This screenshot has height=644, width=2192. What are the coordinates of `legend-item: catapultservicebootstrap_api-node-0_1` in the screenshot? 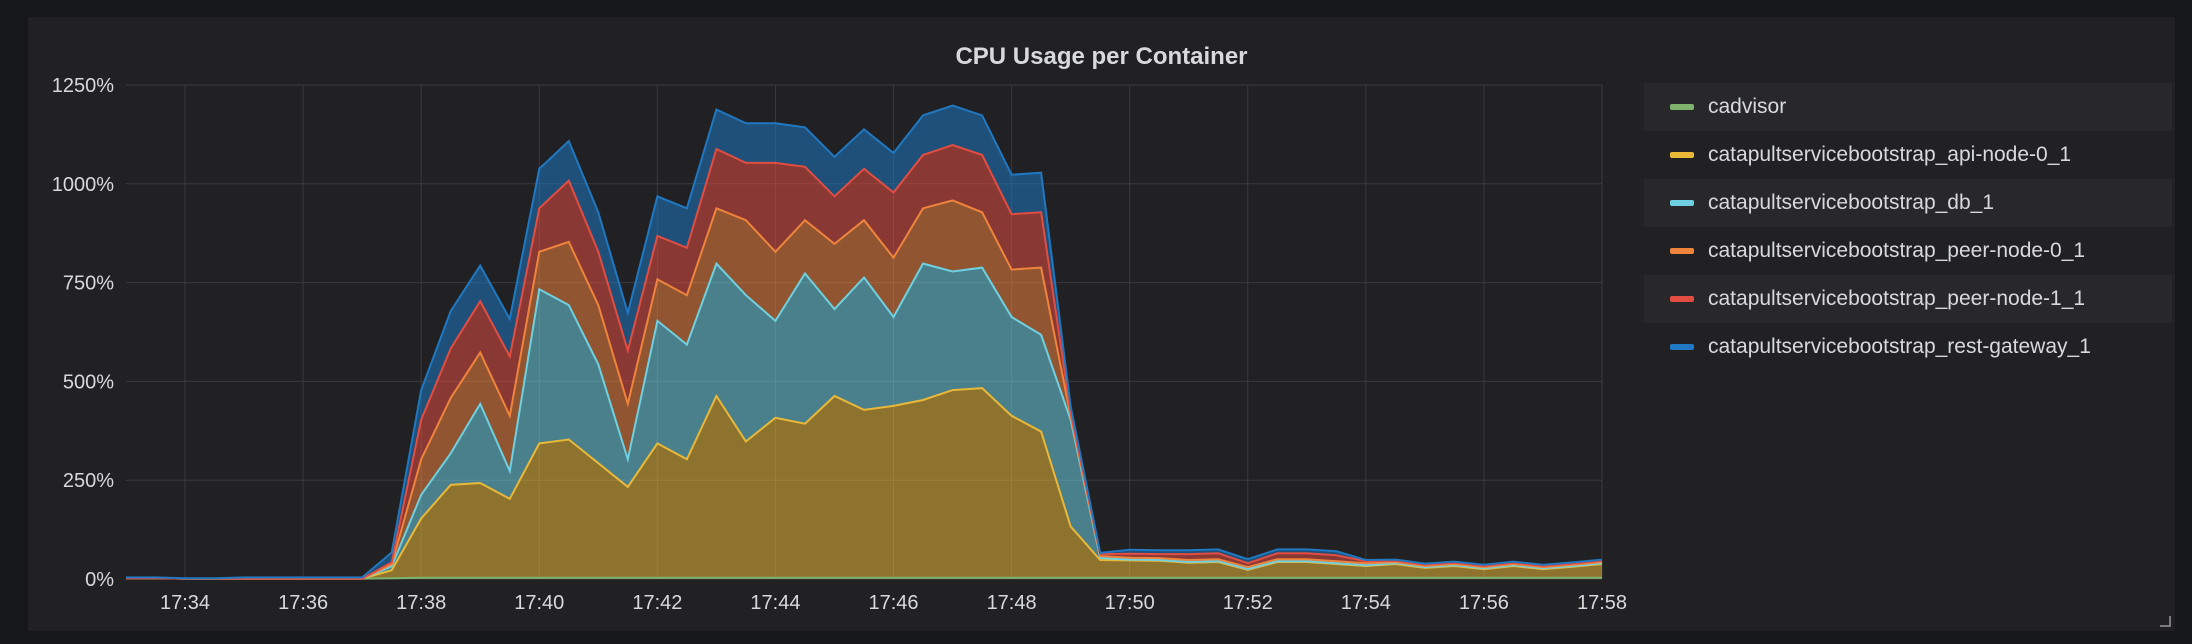 It's located at (1908, 155).